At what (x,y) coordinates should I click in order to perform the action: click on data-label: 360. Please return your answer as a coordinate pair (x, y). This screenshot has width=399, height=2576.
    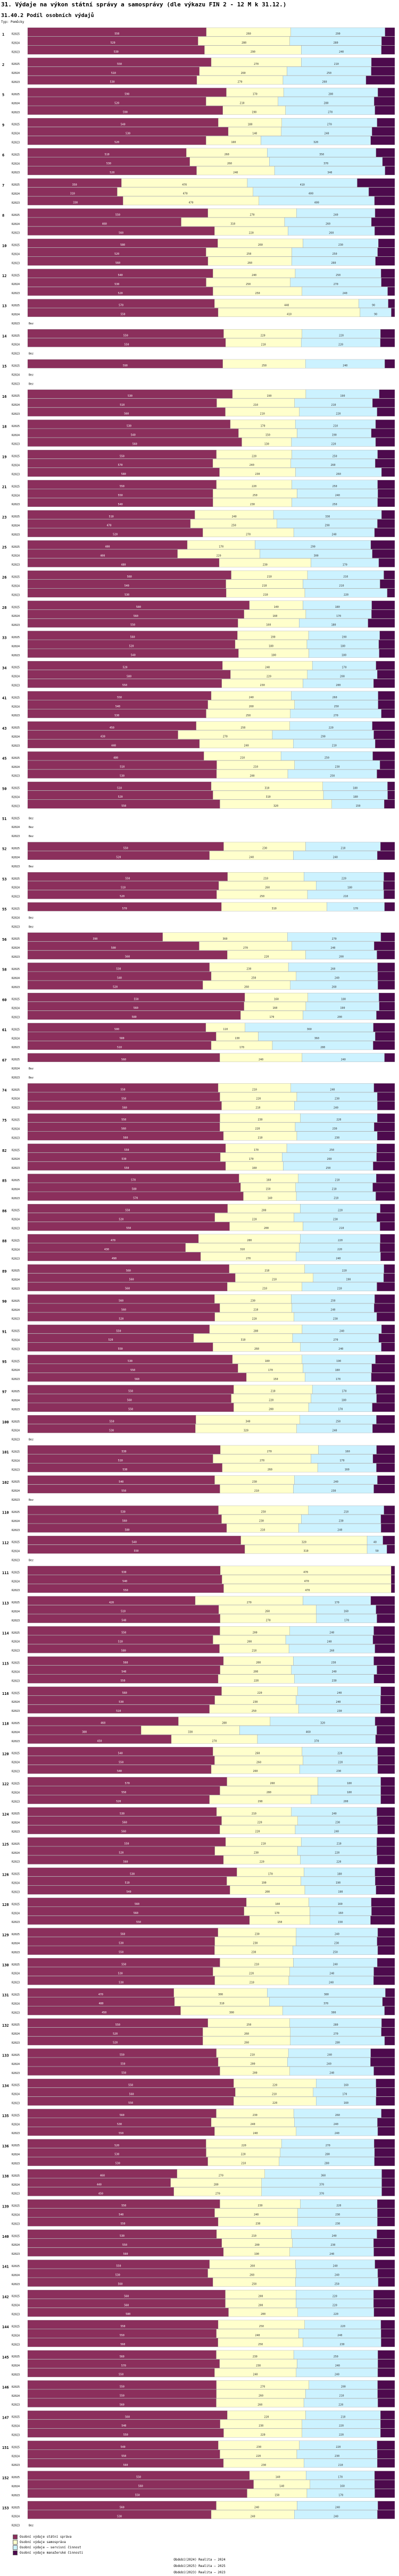
    Looking at the image, I should click on (309, 1029).